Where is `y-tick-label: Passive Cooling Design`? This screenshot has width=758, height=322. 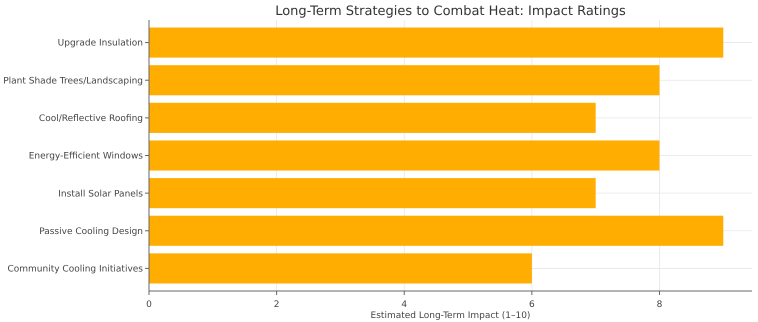 y-tick-label: Passive Cooling Design is located at coordinates (91, 231).